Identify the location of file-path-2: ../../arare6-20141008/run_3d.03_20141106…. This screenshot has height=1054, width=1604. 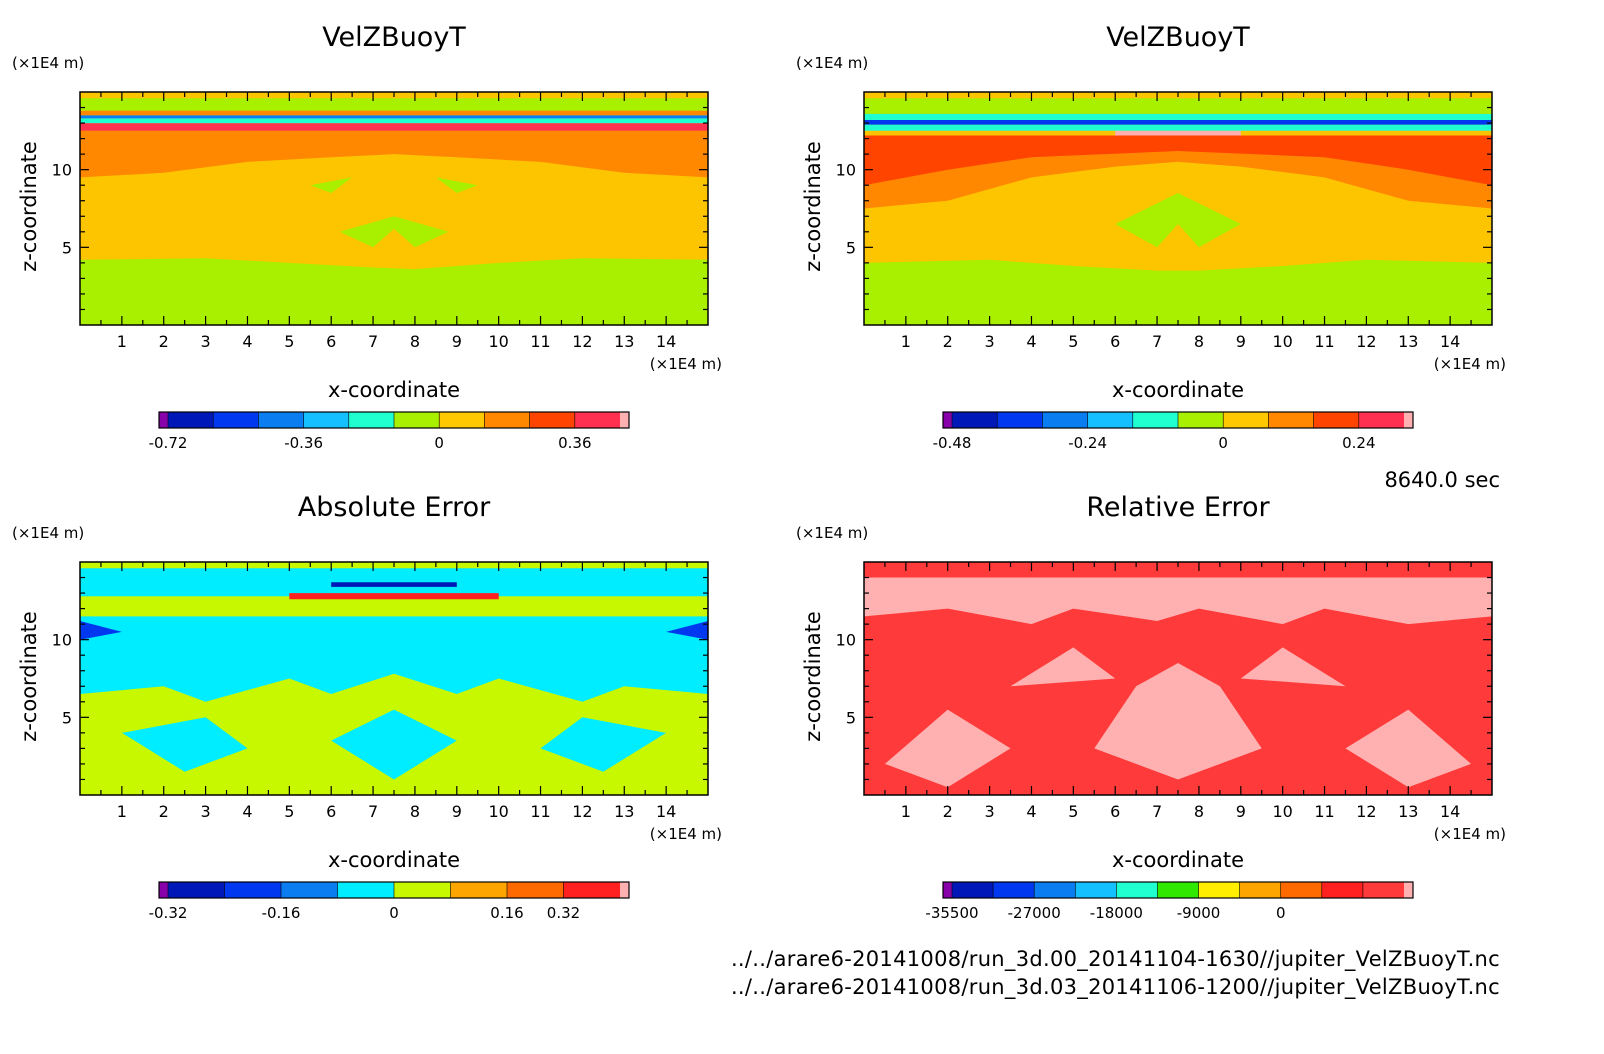
(1115, 987).